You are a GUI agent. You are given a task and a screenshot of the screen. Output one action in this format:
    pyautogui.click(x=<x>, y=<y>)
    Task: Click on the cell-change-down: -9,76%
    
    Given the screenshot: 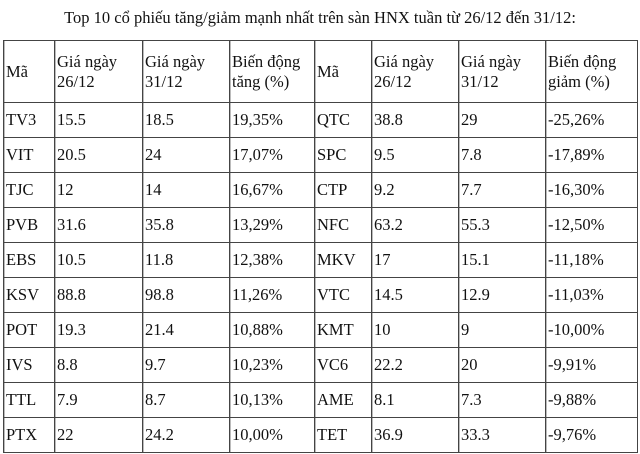 What is the action you would take?
    pyautogui.click(x=591, y=435)
    